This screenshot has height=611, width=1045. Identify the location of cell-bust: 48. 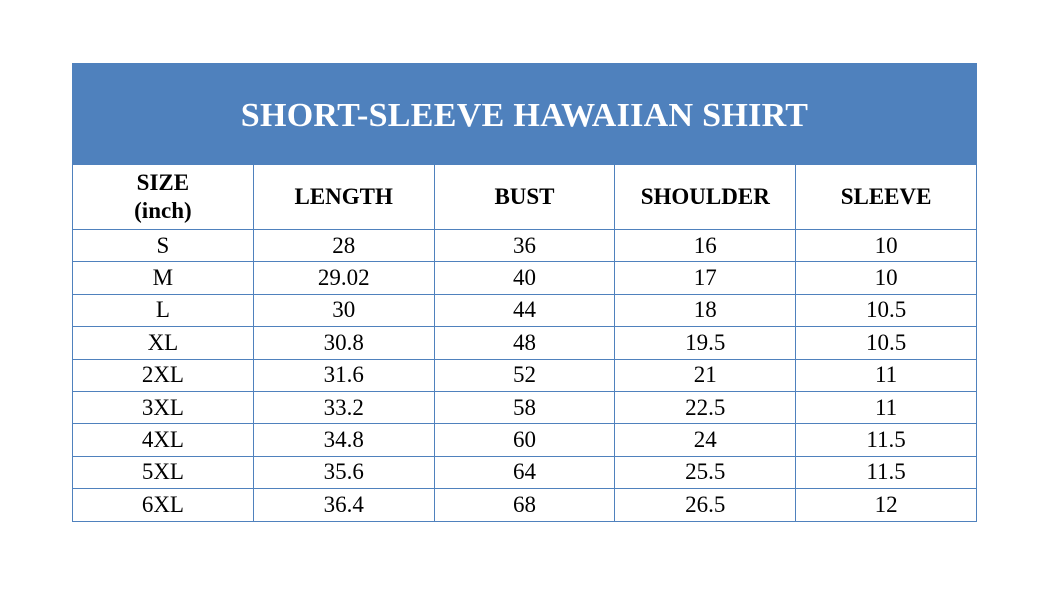
(524, 343).